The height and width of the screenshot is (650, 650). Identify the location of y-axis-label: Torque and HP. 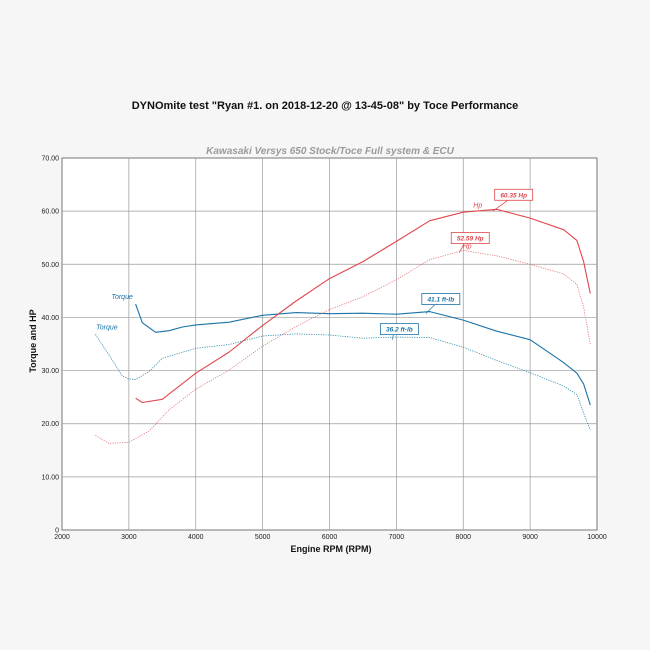
(33, 340).